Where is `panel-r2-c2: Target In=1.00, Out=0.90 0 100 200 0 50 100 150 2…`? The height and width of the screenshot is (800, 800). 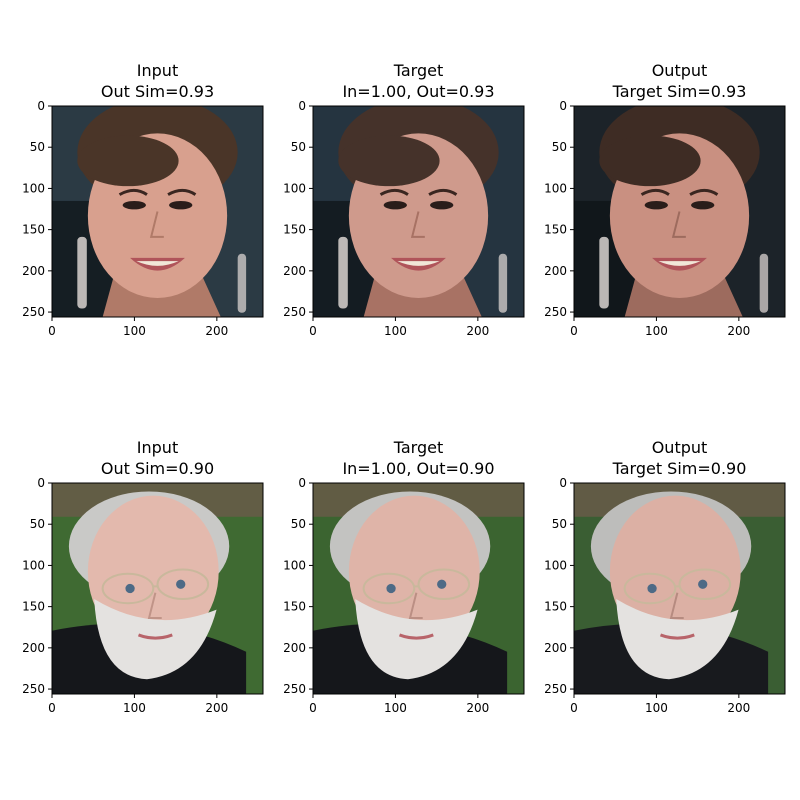 panel-r2-c2: Target In=1.00, Out=0.90 0 100 200 0 50 100 150 2… is located at coordinates (404, 576).